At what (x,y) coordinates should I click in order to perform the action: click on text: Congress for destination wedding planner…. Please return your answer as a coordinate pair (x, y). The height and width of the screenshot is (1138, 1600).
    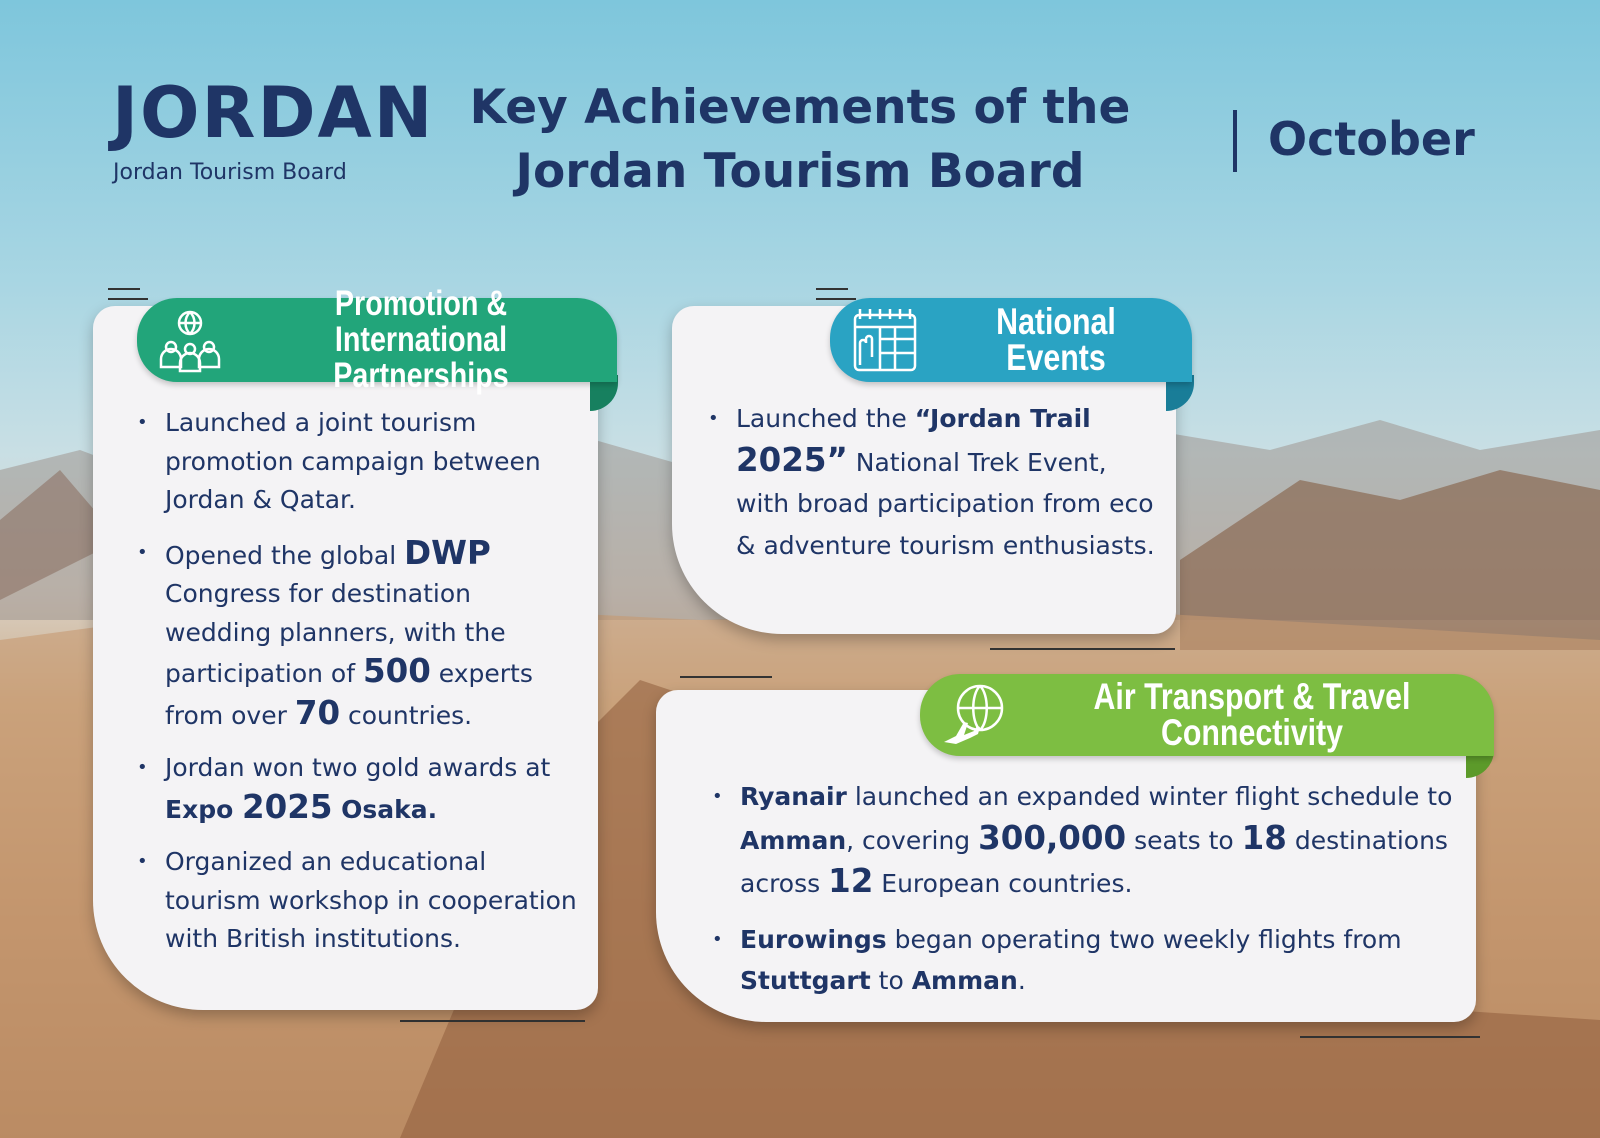
    Looking at the image, I should click on (335, 633).